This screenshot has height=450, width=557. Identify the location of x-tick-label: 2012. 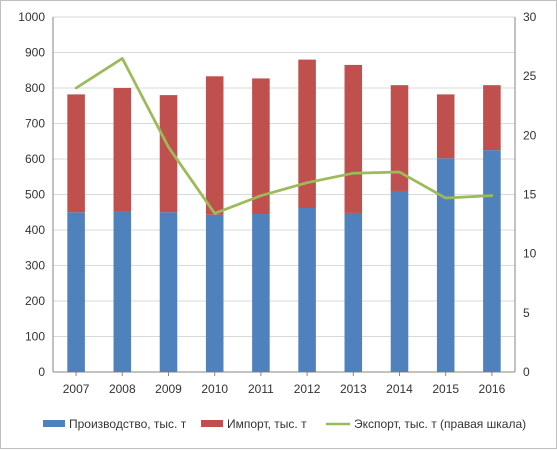
(307, 389).